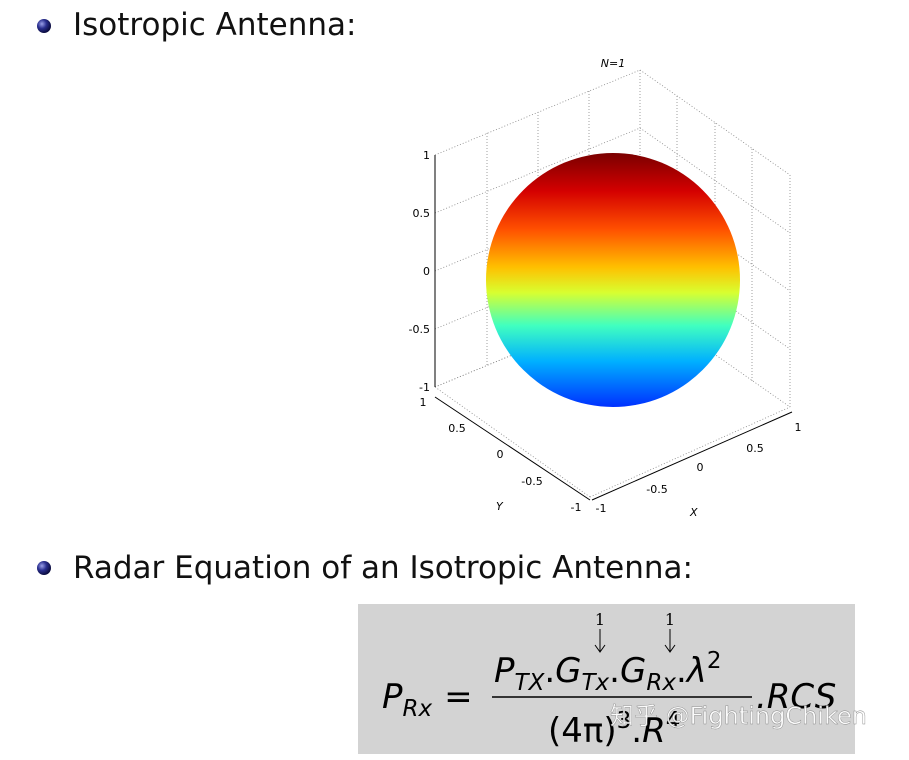 The image size is (909, 760). What do you see at coordinates (613, 280) in the screenshot?
I see `sphere` at bounding box center [613, 280].